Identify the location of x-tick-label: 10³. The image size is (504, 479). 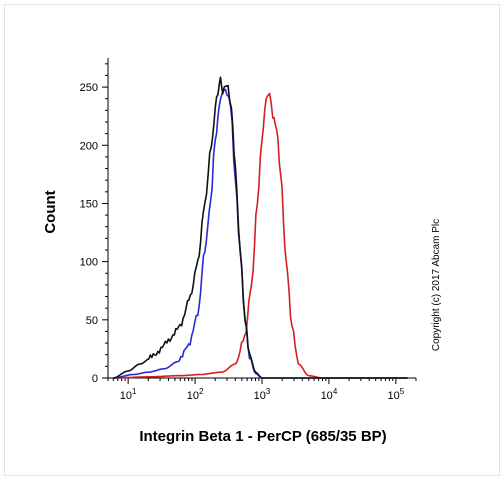
(262, 394).